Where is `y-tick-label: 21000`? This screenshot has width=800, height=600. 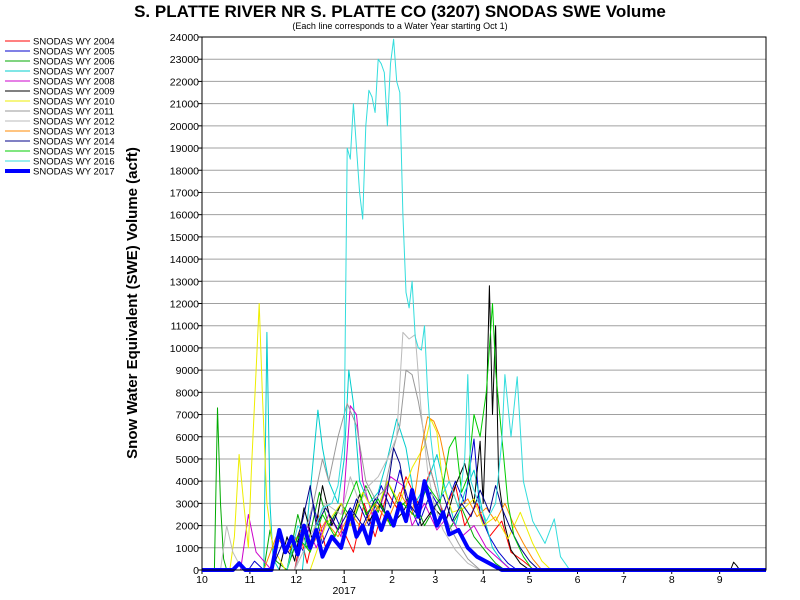
y-tick-label: 21000 is located at coordinates (184, 105).